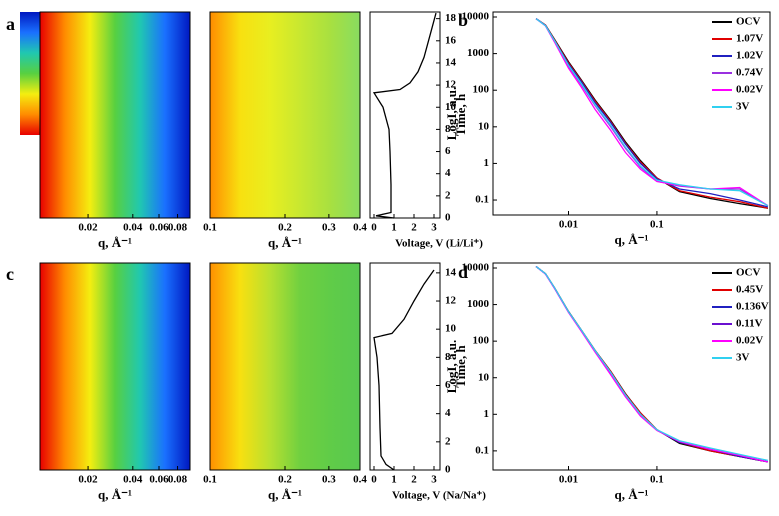 This screenshot has height=516, width=779. I want to click on legend-label: 0.11V, so click(749, 324).